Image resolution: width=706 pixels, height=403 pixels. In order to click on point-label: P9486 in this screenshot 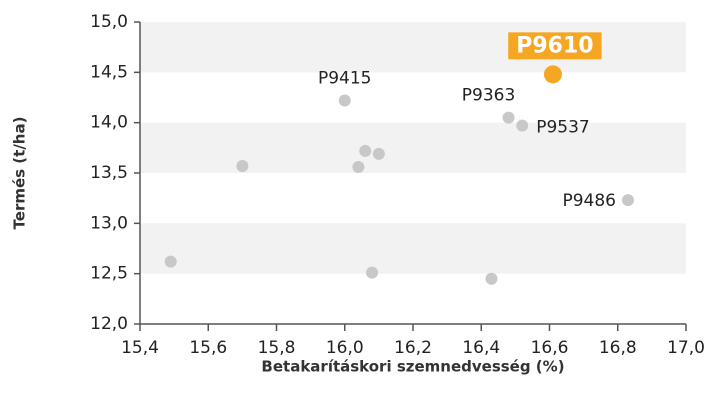, I will do `click(589, 201)`.